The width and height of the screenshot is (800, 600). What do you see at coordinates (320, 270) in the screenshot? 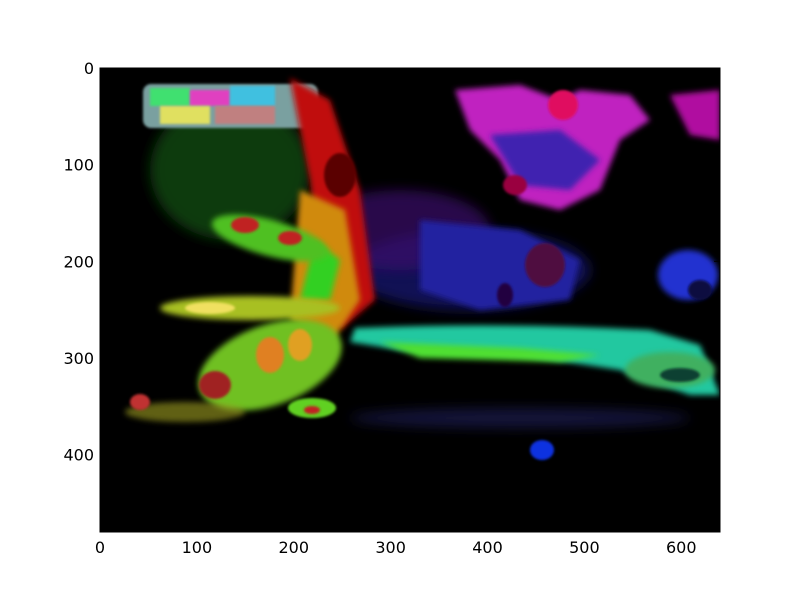
I see `green-column` at bounding box center [320, 270].